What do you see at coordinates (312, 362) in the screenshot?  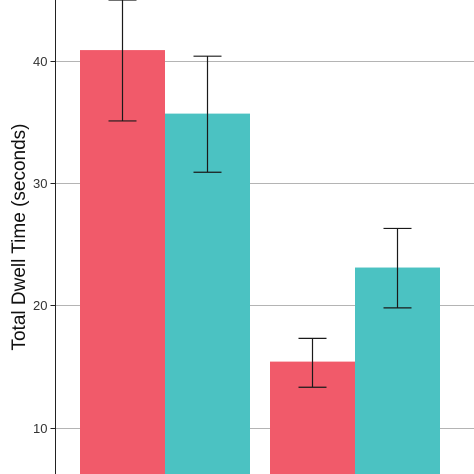 I see `error-bar-series1-group2` at bounding box center [312, 362].